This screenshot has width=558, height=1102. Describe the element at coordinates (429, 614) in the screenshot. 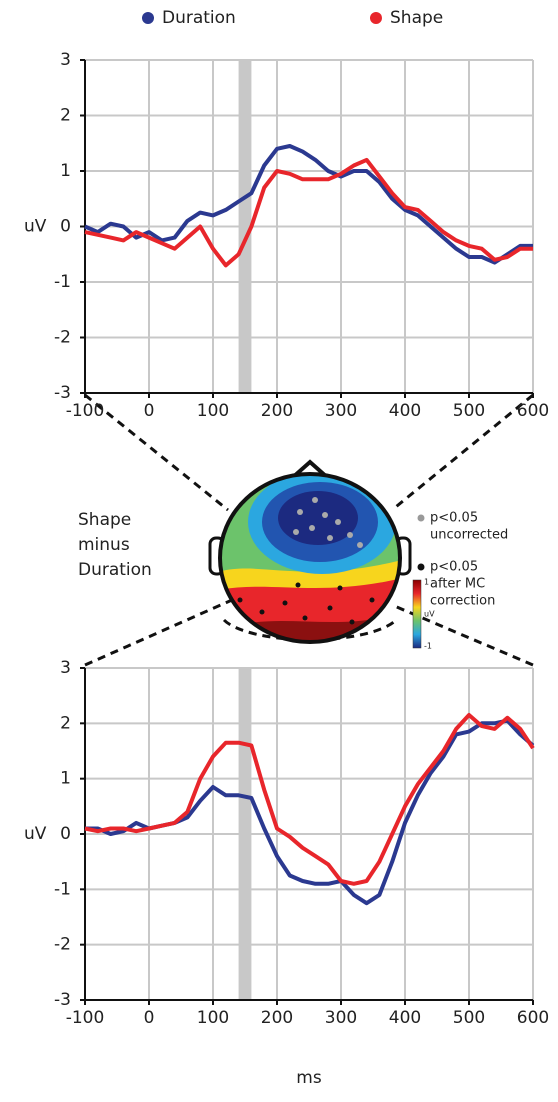

I see `colorbar-unit: uV` at that location.